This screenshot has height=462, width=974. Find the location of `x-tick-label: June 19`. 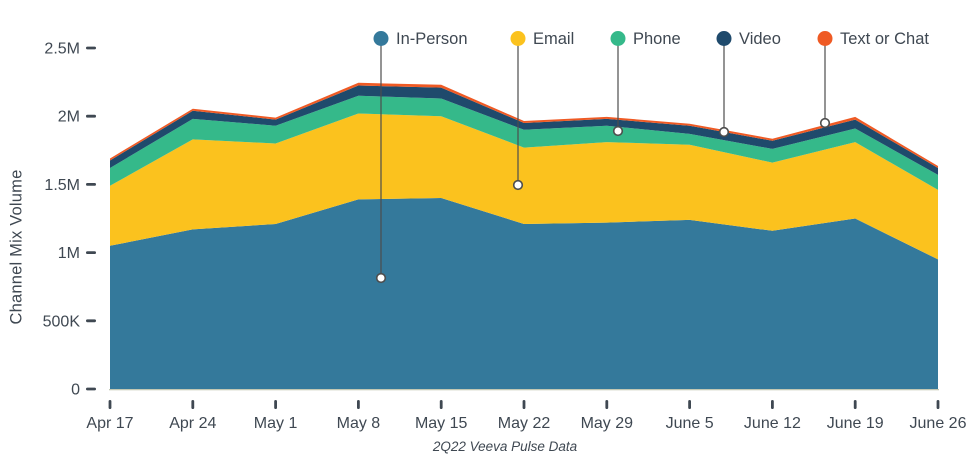

x-tick-label: June 19 is located at coordinates (855, 423).